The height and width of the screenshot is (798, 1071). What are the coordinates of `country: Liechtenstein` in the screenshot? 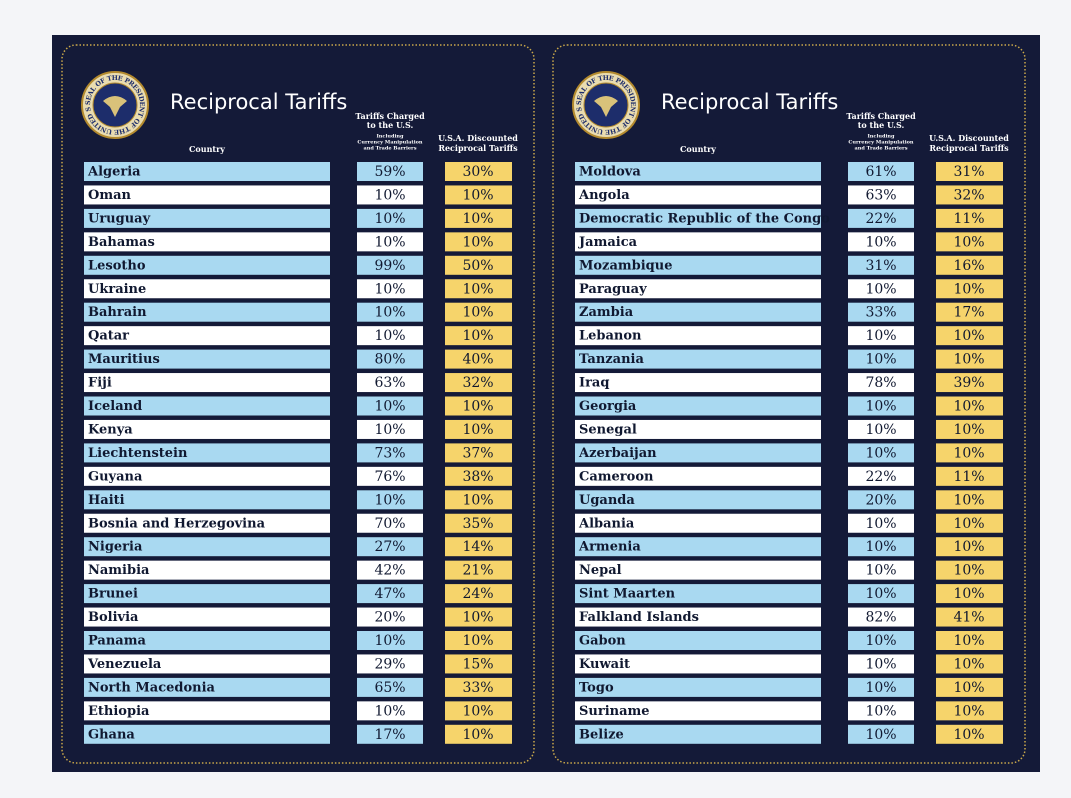 It's located at (138, 453).